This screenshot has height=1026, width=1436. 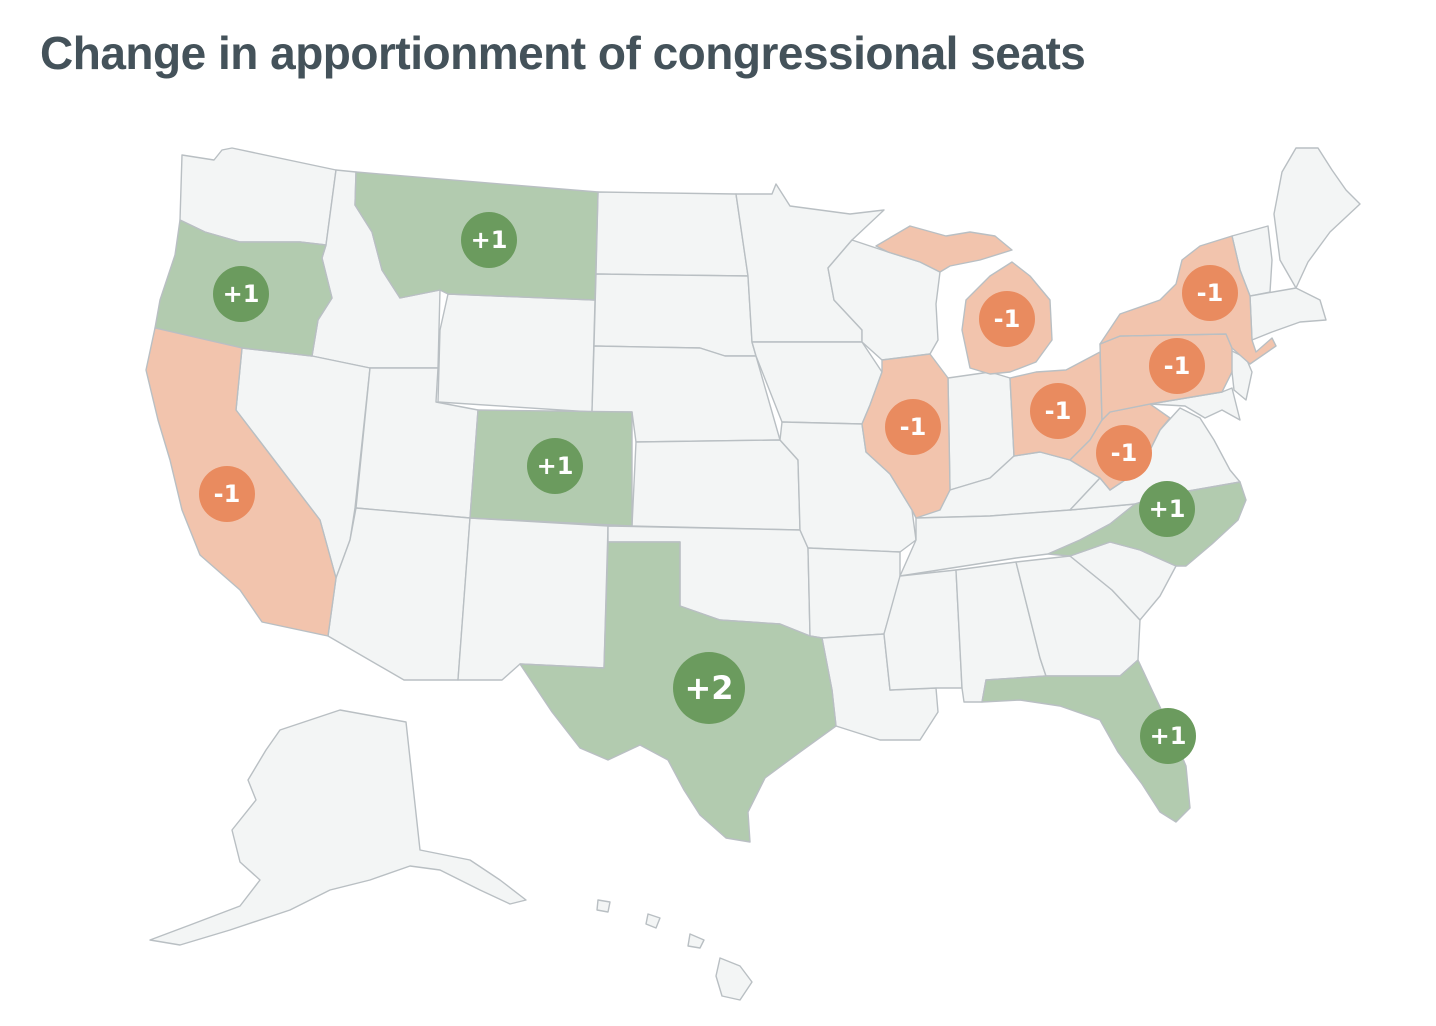 I want to click on state-south-dakota, so click(x=675, y=315).